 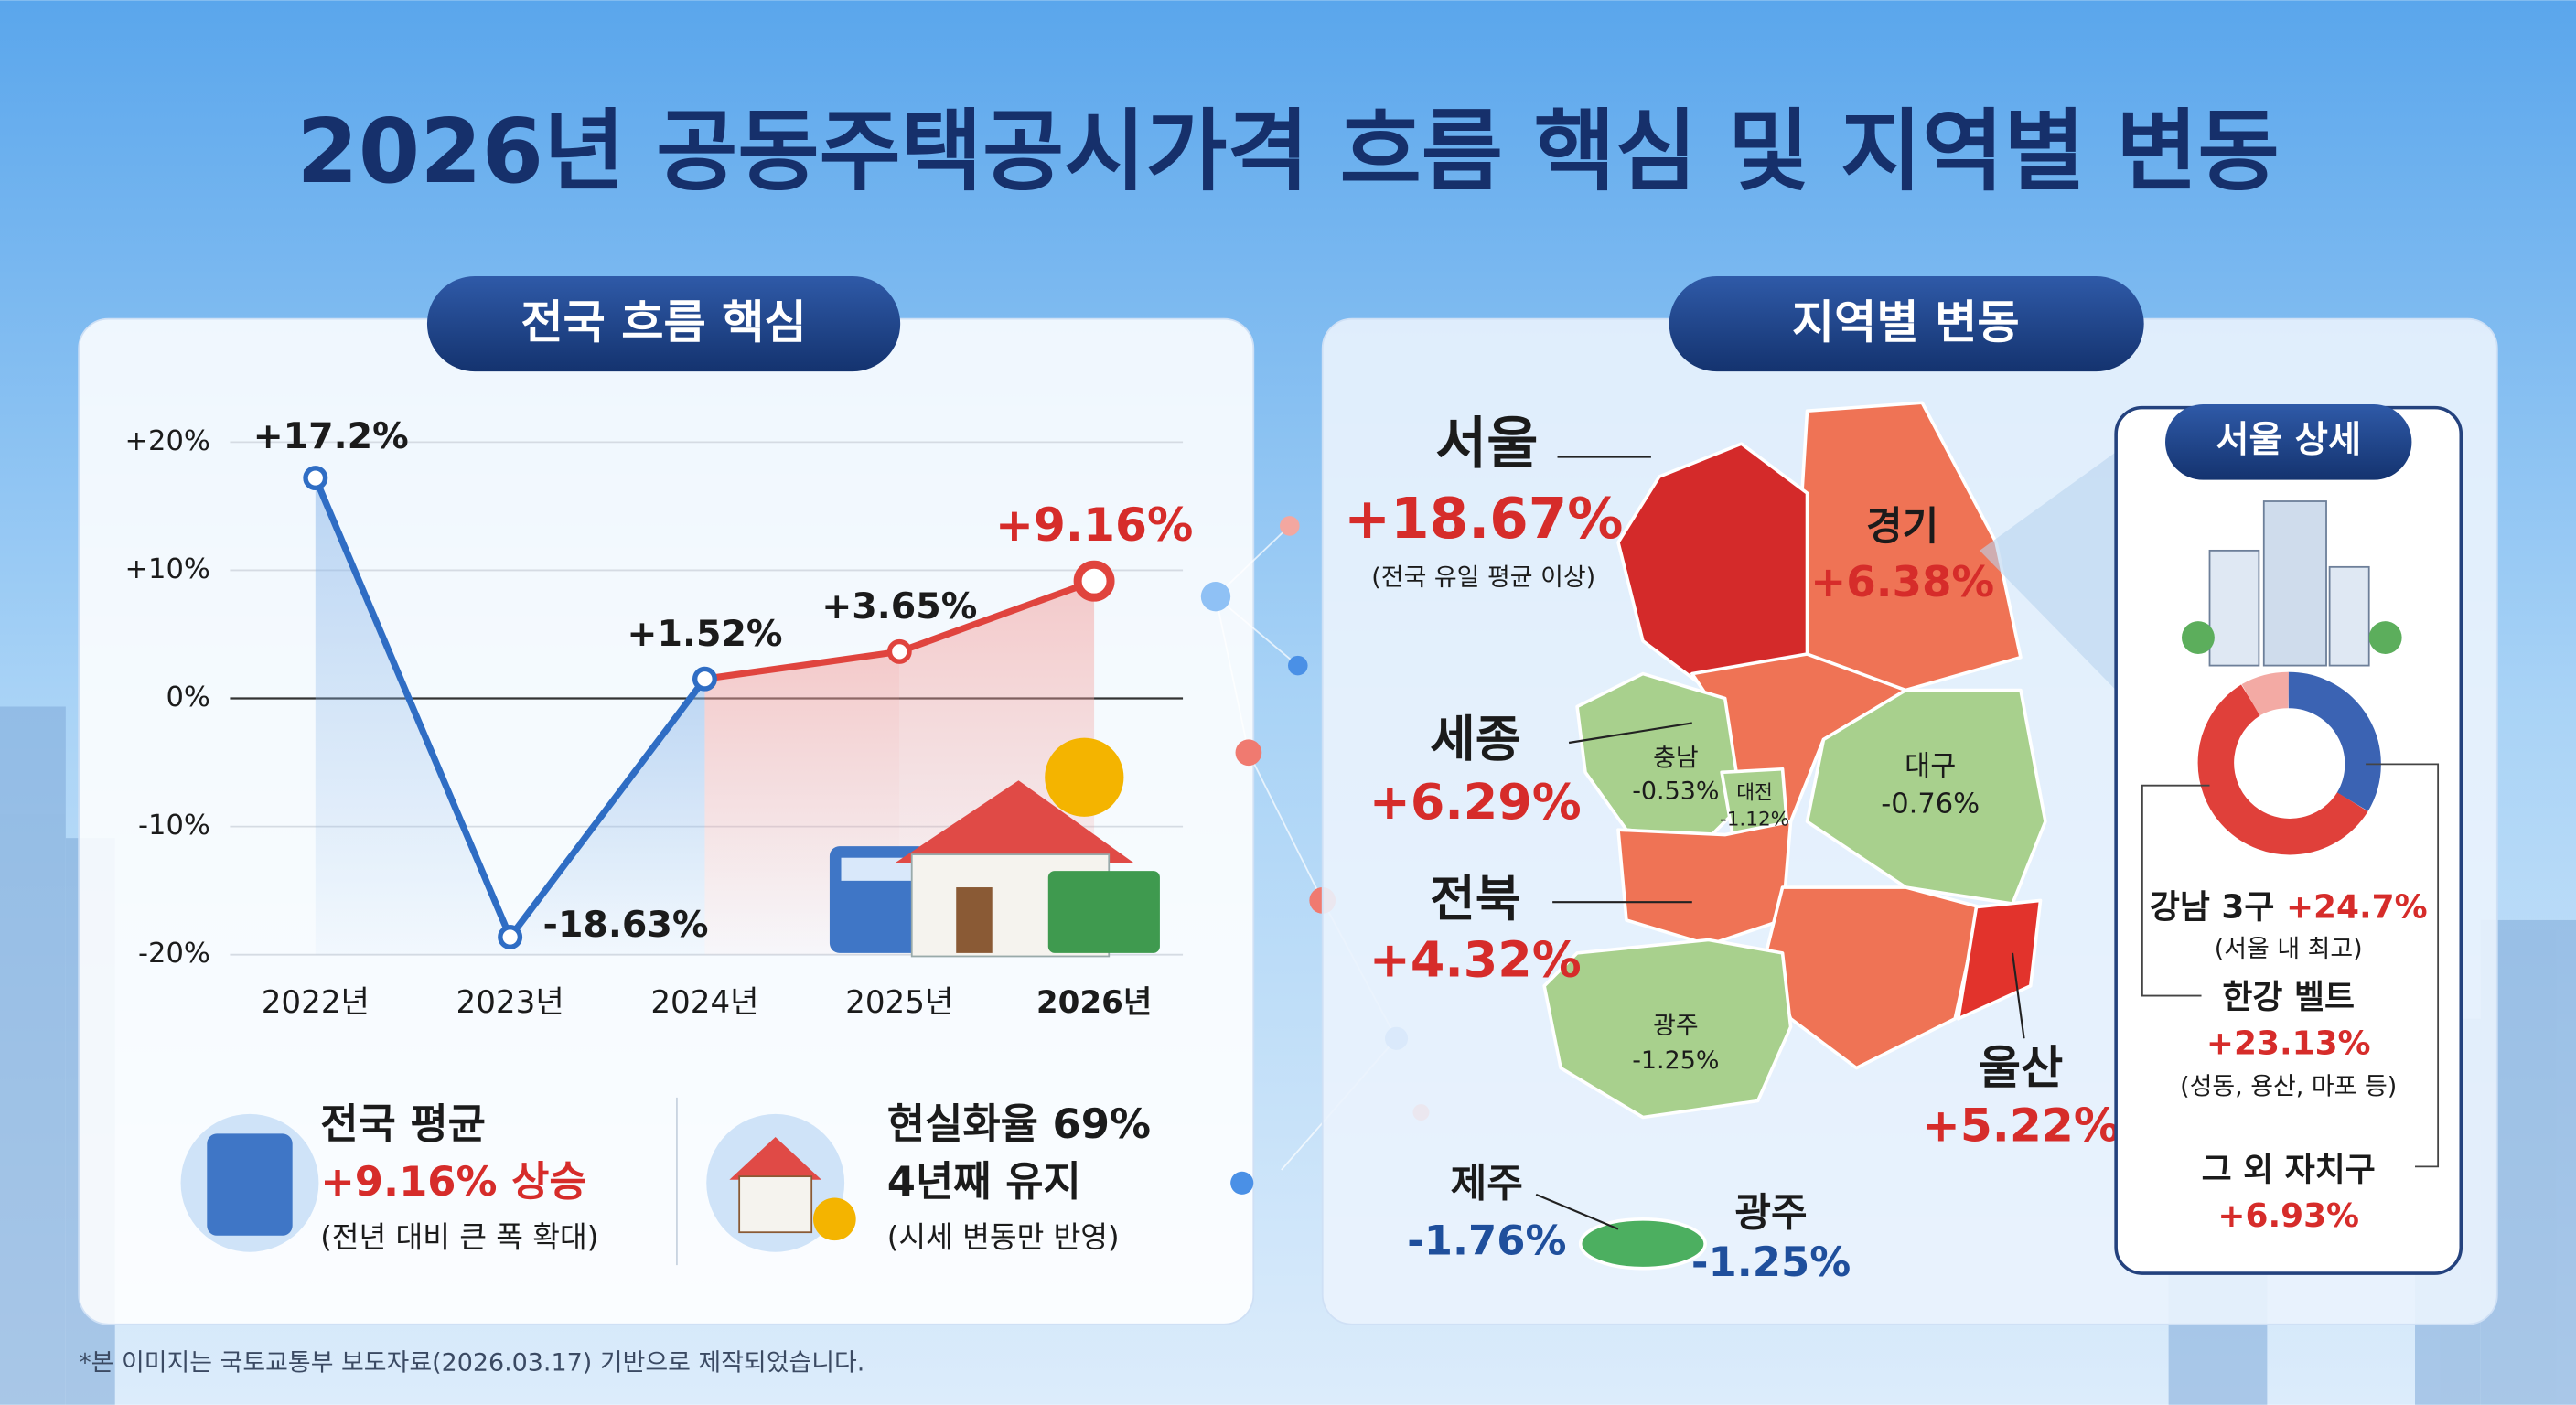 I want to click on region-name: 전북, so click(x=1475, y=899).